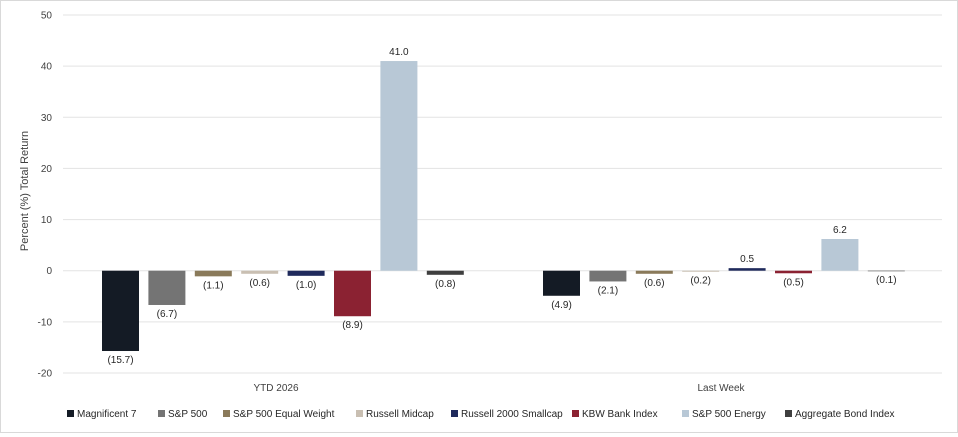  Describe the element at coordinates (840, 230) in the screenshot. I see `data-label: 6.2` at that location.